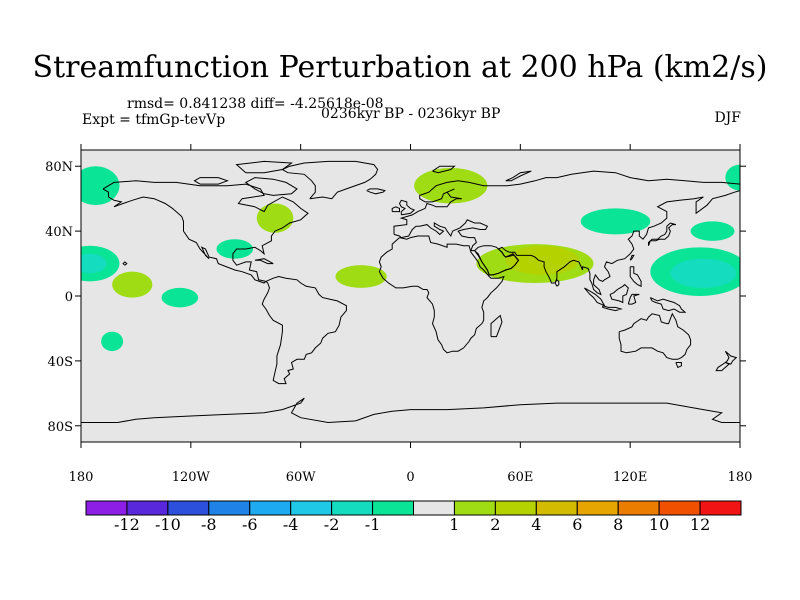 This screenshot has width=800, height=600. Describe the element at coordinates (635, 277) in the screenshot. I see `philippines-coast` at that location.